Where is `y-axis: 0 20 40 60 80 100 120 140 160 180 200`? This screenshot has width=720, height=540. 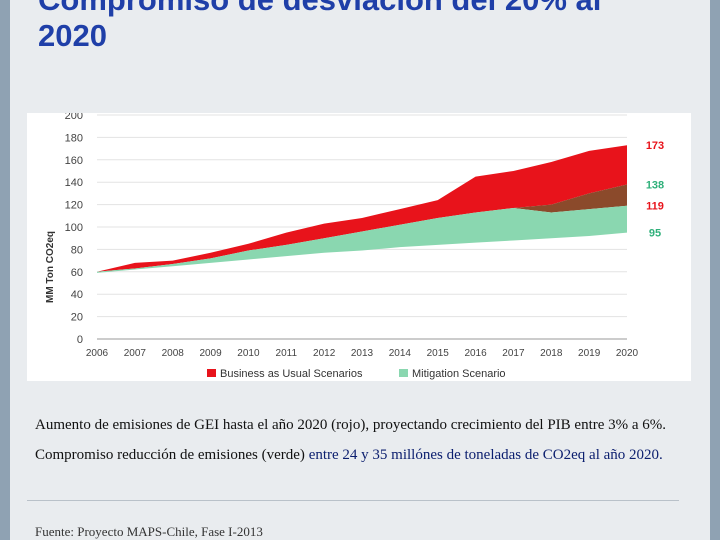
y-axis: 0 20 40 60 80 100 120 140 160 180 200 is located at coordinates (74, 229).